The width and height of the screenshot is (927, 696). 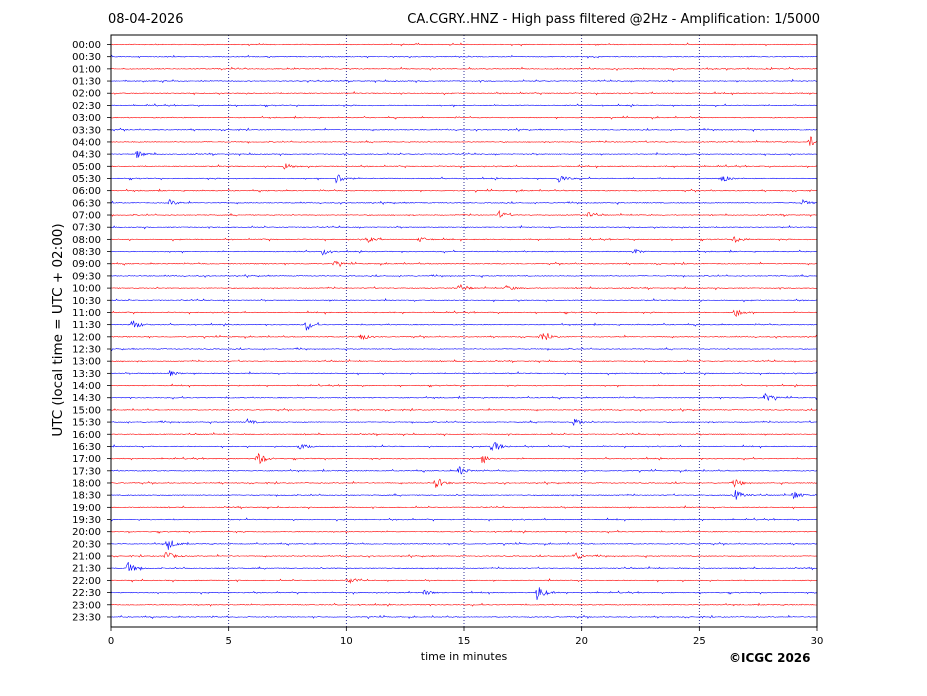 I want to click on y-tick-label: 16:30, so click(x=86, y=447).